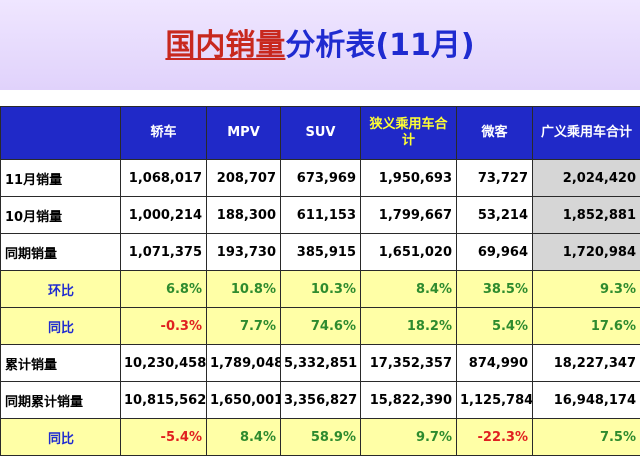 The image size is (640, 456). What do you see at coordinates (409, 178) in the screenshot?
I see `table-cell: 1,950,693` at bounding box center [409, 178].